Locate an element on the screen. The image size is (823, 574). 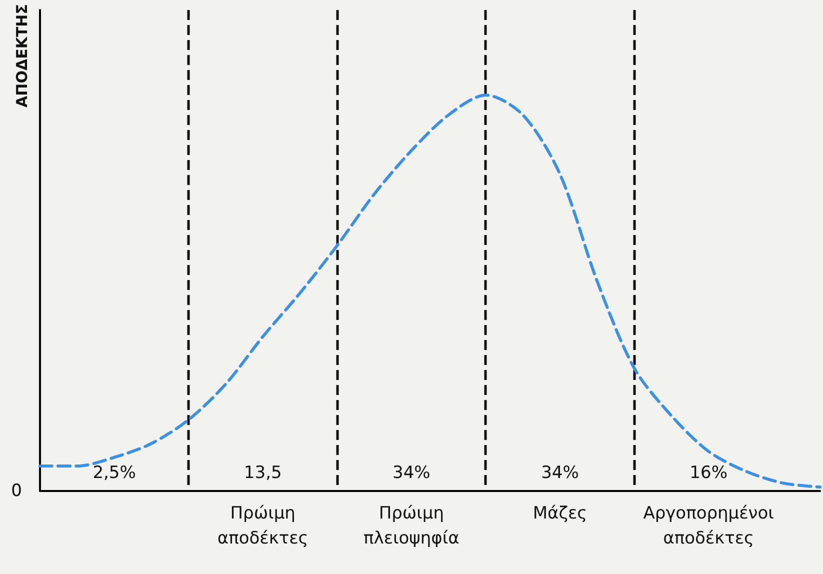
annotation: 2,5% is located at coordinates (114, 473).